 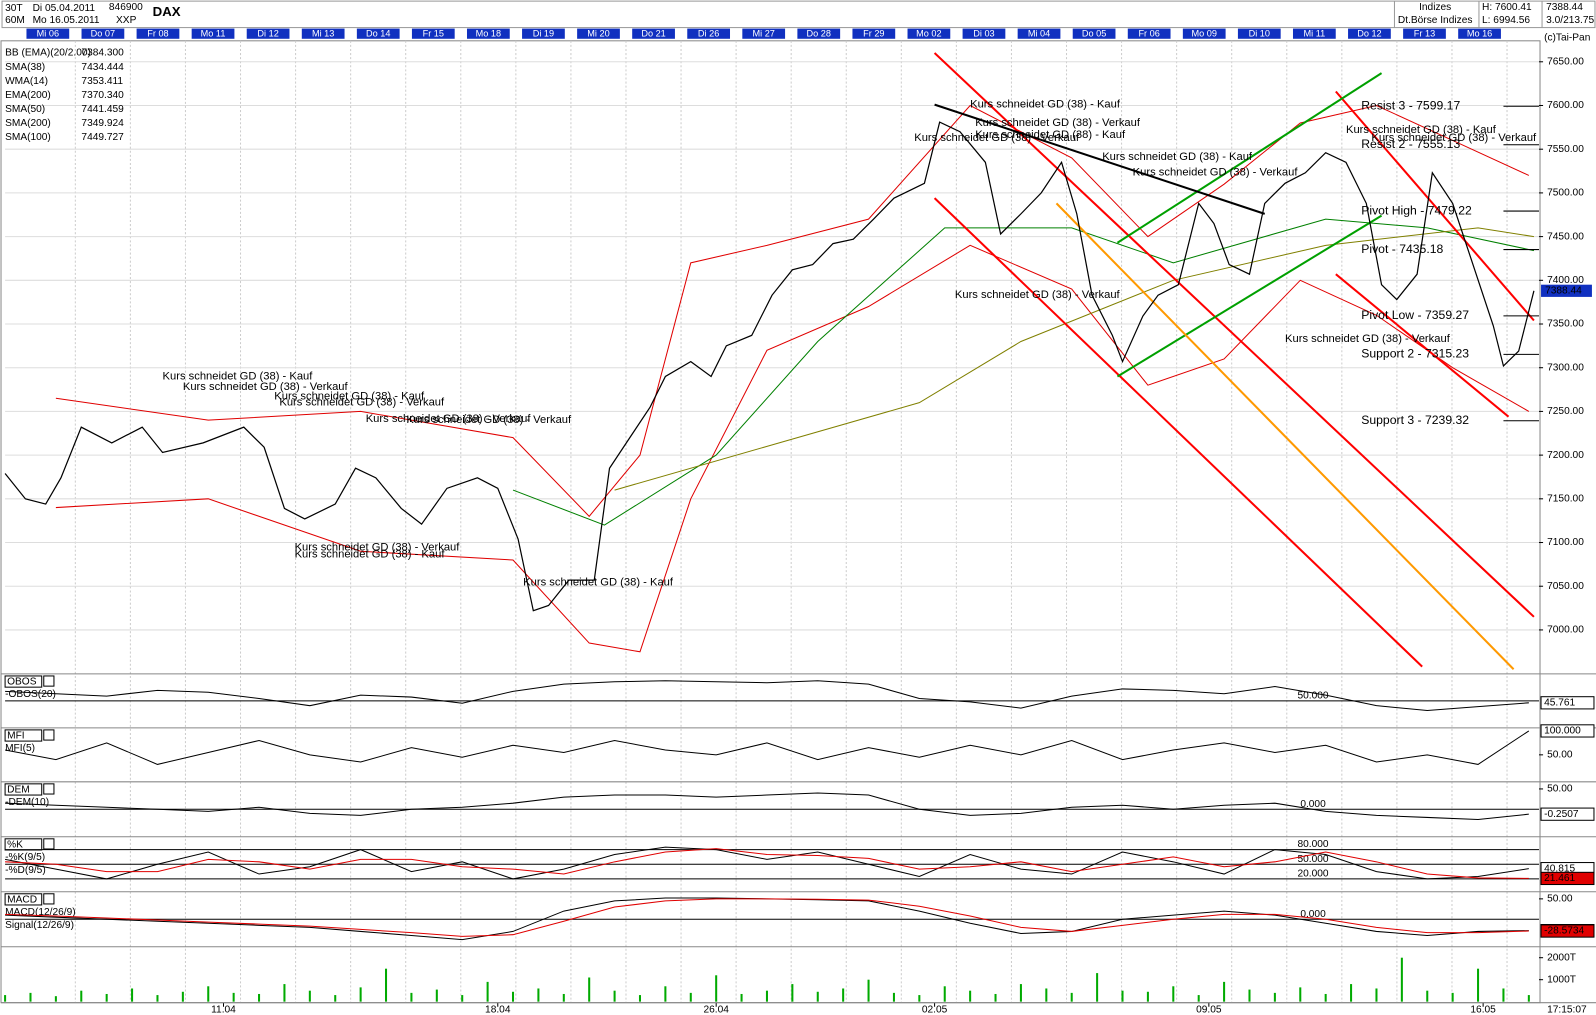 What do you see at coordinates (28, 137) in the screenshot?
I see `legend-name: SMA(100)` at bounding box center [28, 137].